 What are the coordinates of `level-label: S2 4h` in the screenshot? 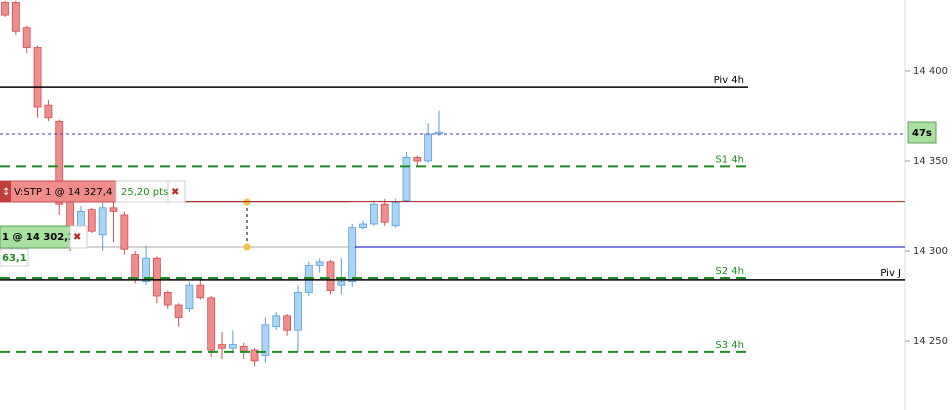 It's located at (729, 271).